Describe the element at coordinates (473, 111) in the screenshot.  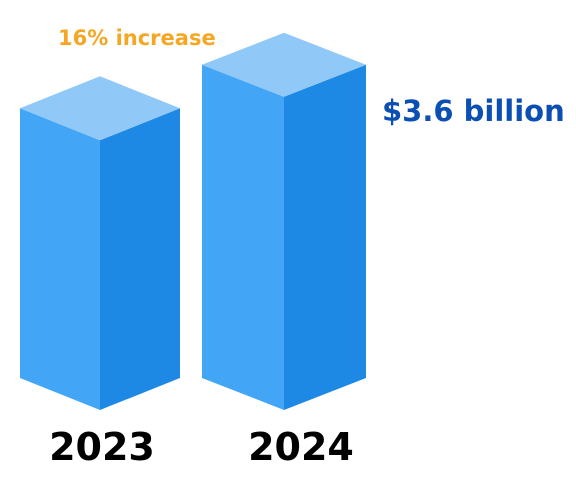
I see `total-value-annotation: $3.6 billion` at that location.